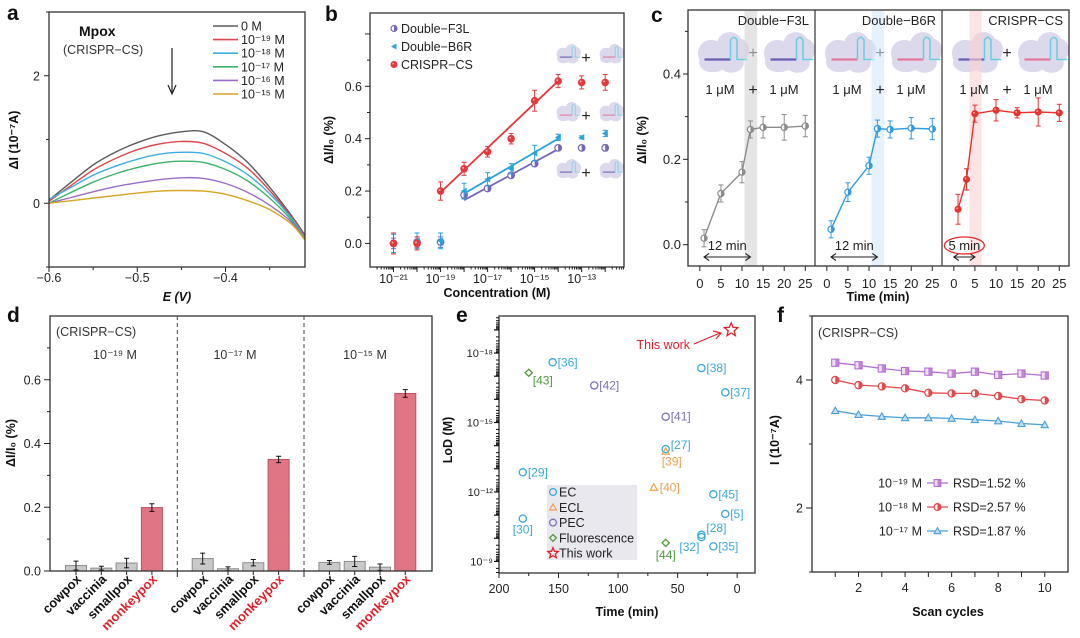  Describe the element at coordinates (799, 381) in the screenshot. I see `y-tick-label: 4` at that location.